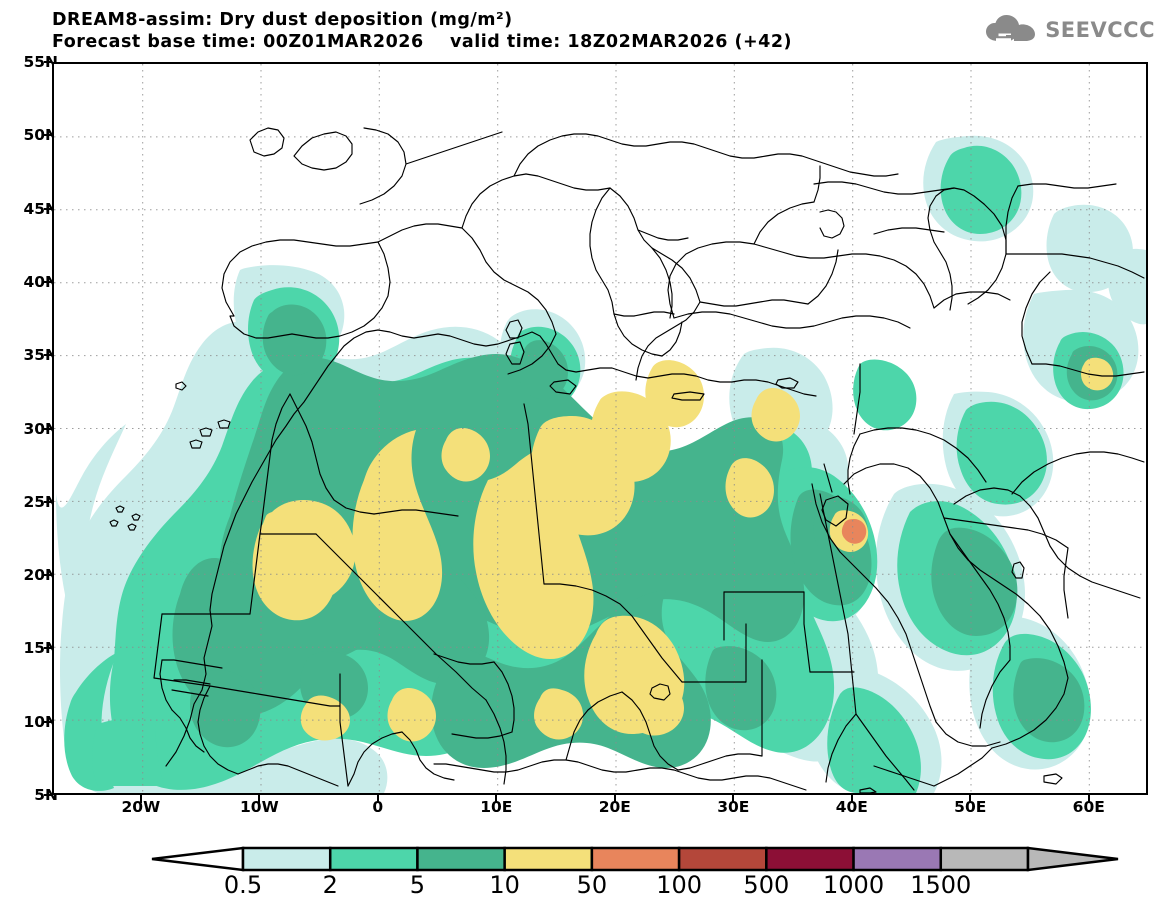  I want to click on x-axis-tick-label: 20E, so click(614, 807).